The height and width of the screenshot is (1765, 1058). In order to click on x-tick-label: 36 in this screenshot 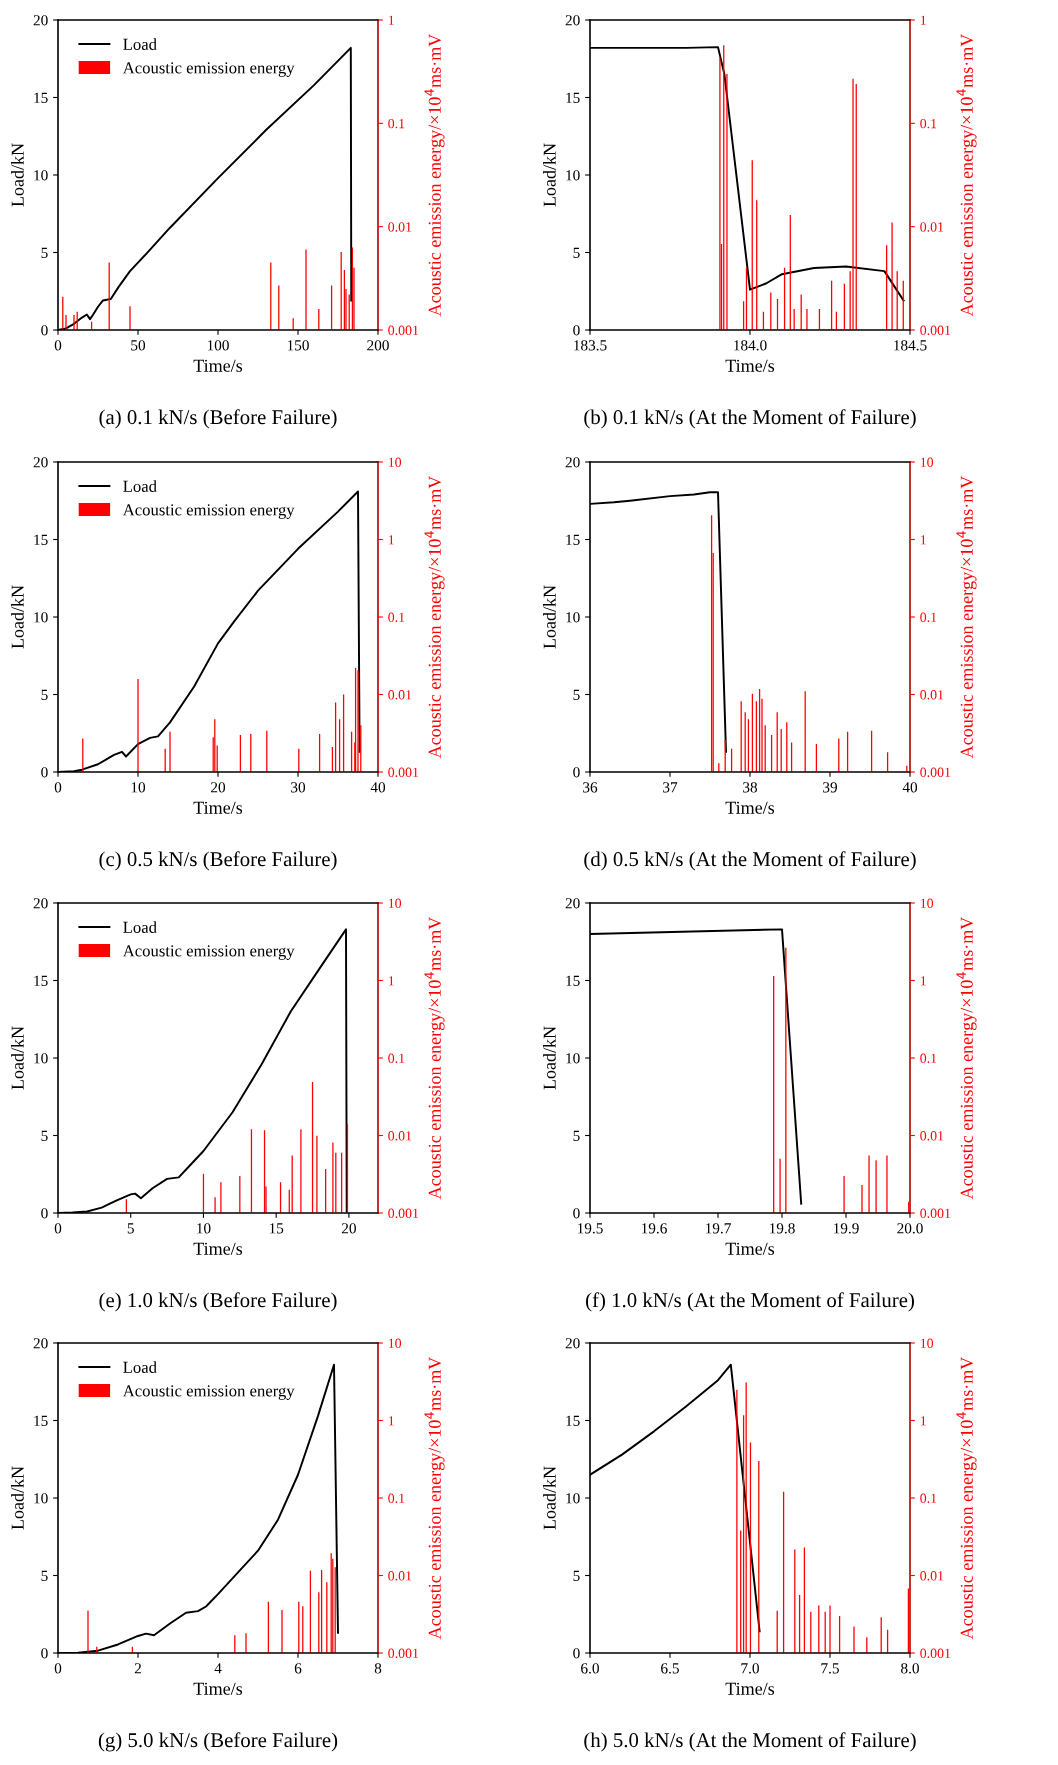, I will do `click(590, 787)`.